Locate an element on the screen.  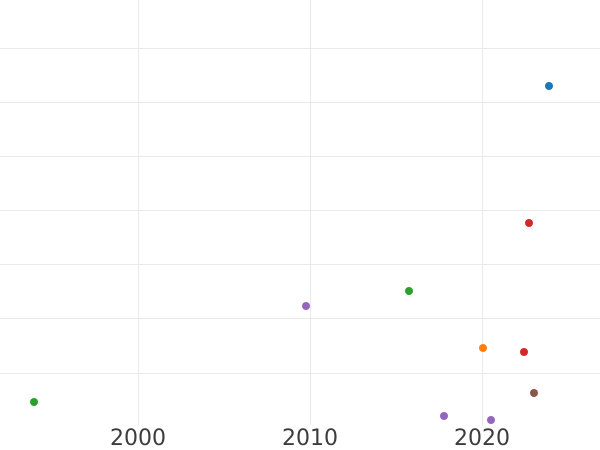
x-tick-label: 2000 is located at coordinates (138, 438).